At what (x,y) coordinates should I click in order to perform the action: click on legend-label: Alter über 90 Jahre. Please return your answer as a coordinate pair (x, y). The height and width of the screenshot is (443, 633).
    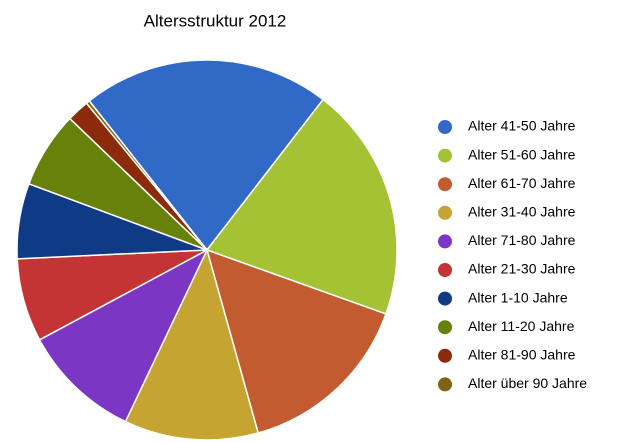
    Looking at the image, I should click on (527, 383).